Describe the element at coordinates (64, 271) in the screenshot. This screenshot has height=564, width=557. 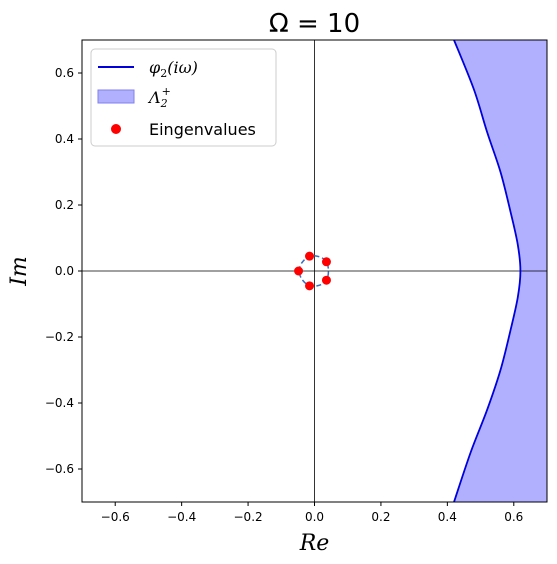
I see `y-tick-label: 0.0` at that location.